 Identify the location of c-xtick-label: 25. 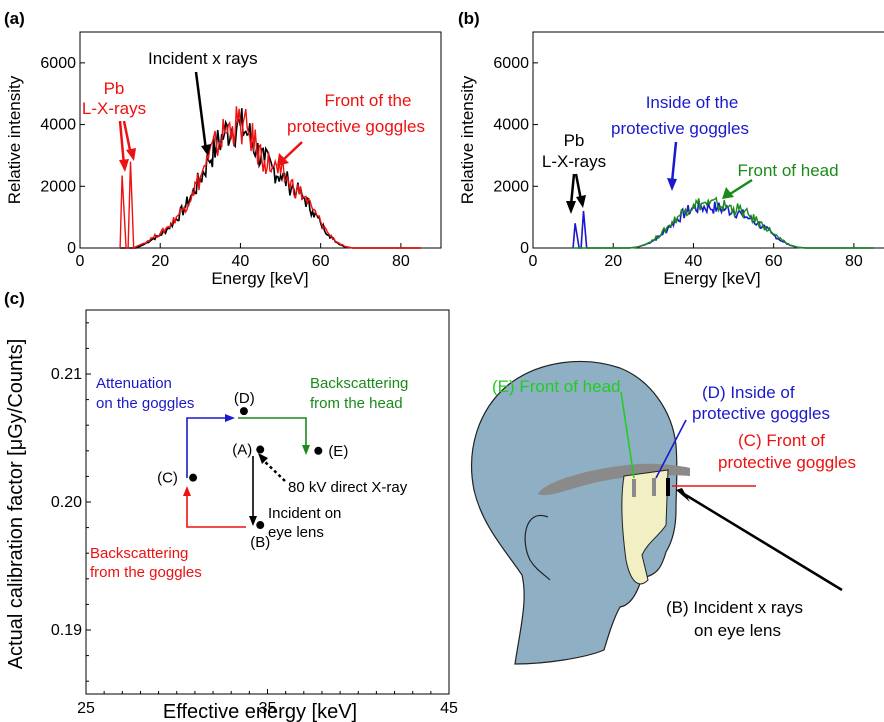
(86, 708).